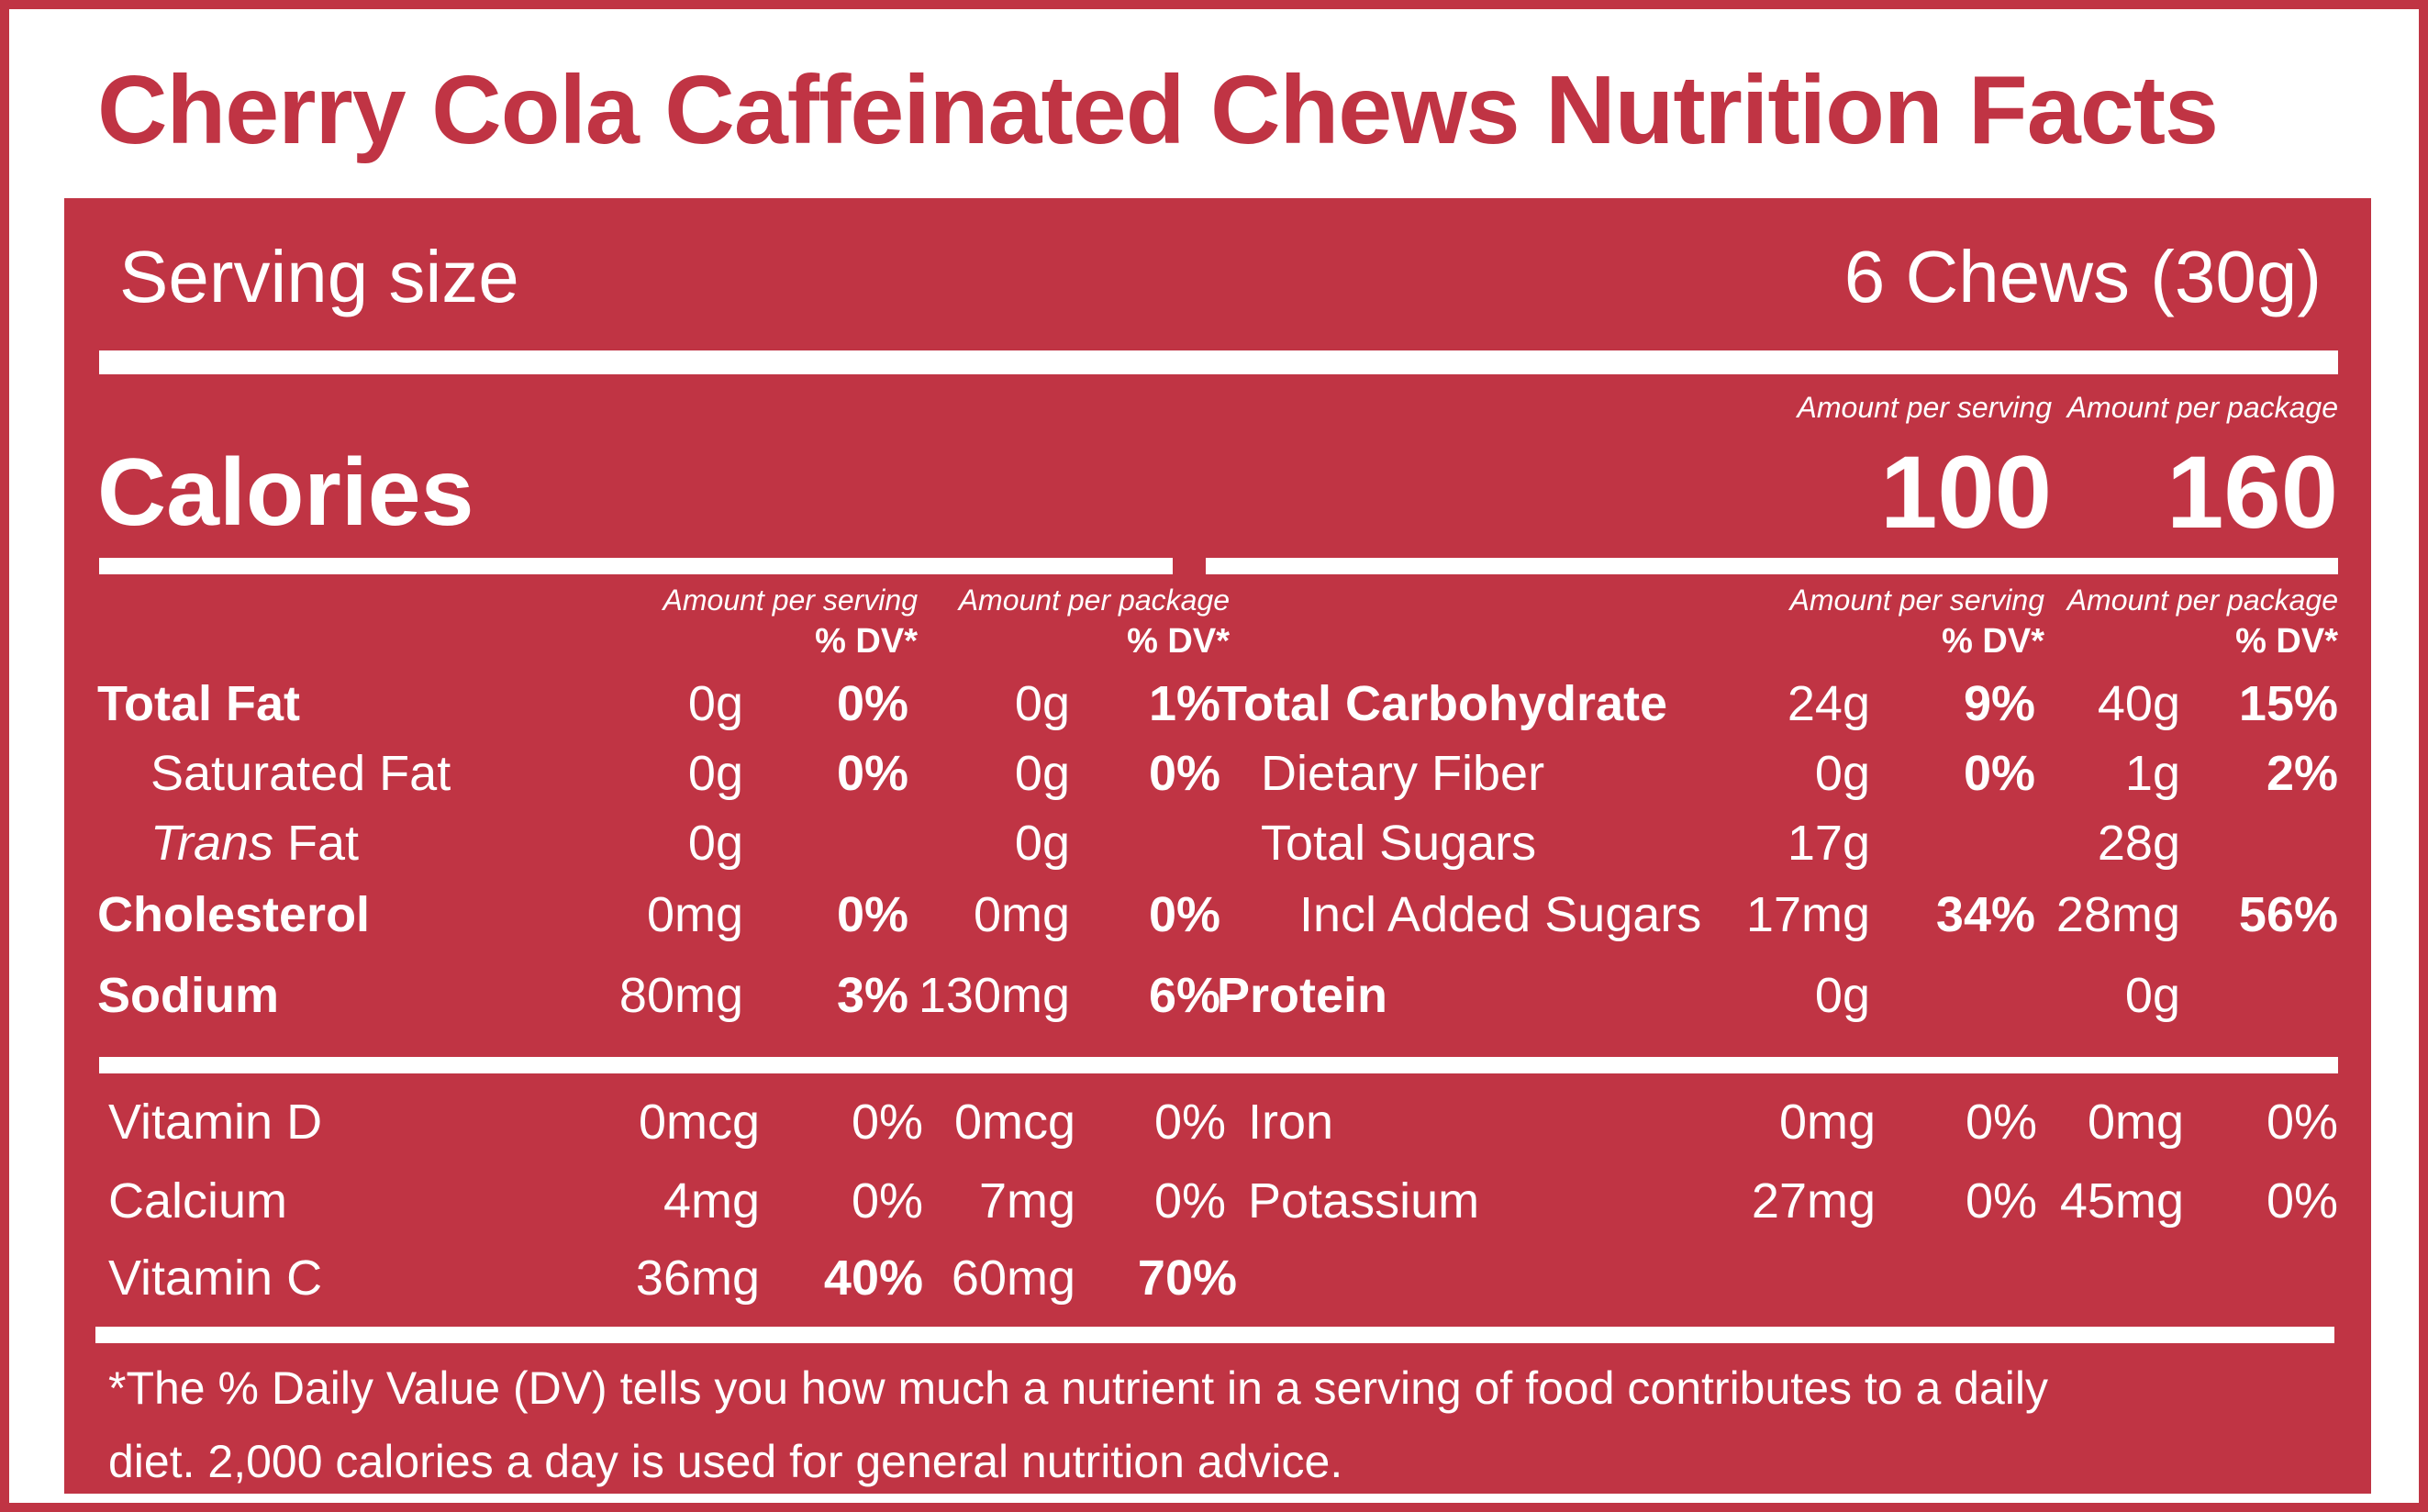 Image resolution: width=2428 pixels, height=1512 pixels. What do you see at coordinates (1021, 914) in the screenshot?
I see `nutrient-package-amount: 0mg` at bounding box center [1021, 914].